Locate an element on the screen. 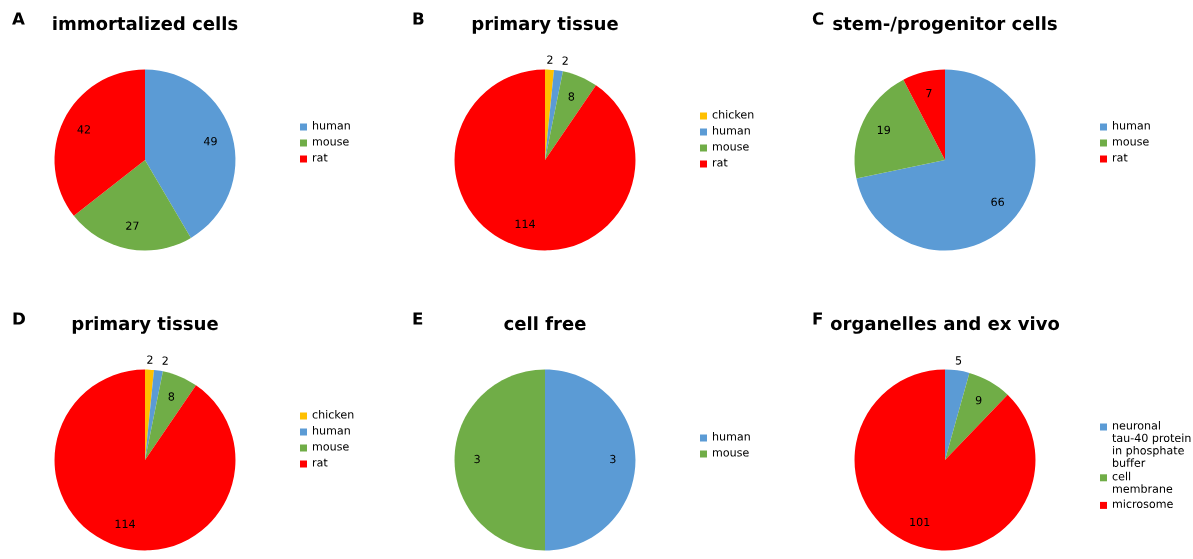 The width and height of the screenshot is (1193, 559). chart-title: organelles and ex vivo is located at coordinates (945, 325).